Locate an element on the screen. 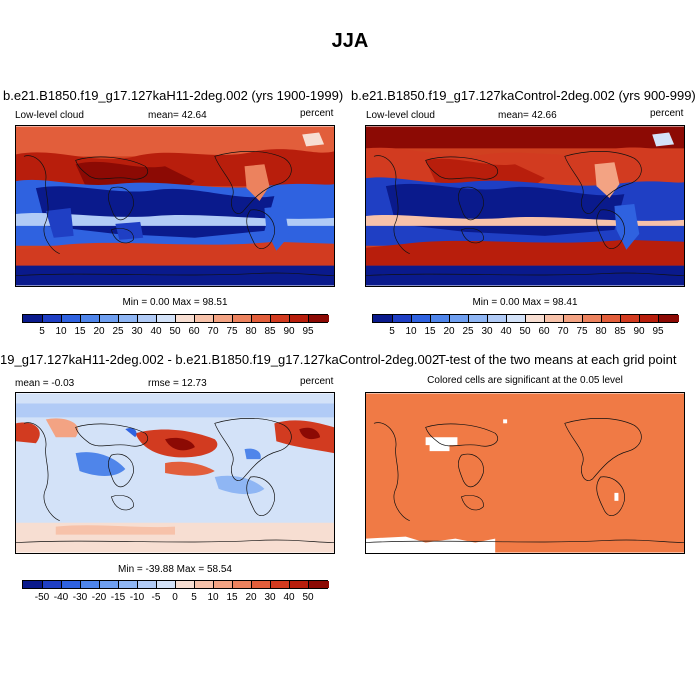 Image resolution: width=700 pixels, height=700 pixels. panel2-units-label: percent is located at coordinates (667, 113).